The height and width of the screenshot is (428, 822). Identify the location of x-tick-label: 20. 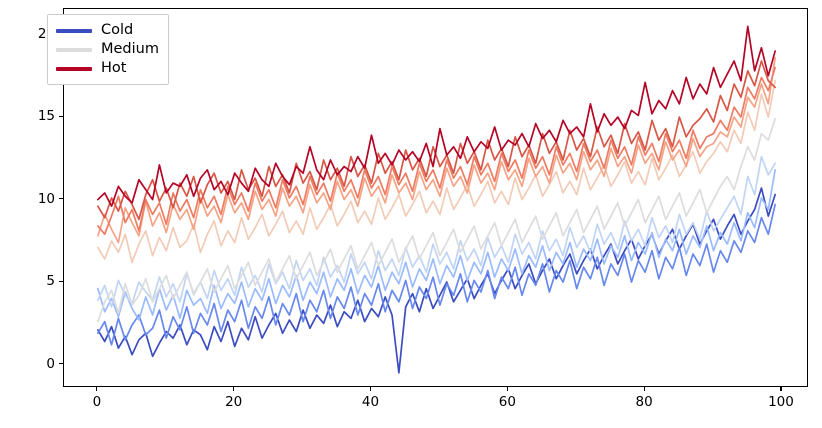
(234, 402).